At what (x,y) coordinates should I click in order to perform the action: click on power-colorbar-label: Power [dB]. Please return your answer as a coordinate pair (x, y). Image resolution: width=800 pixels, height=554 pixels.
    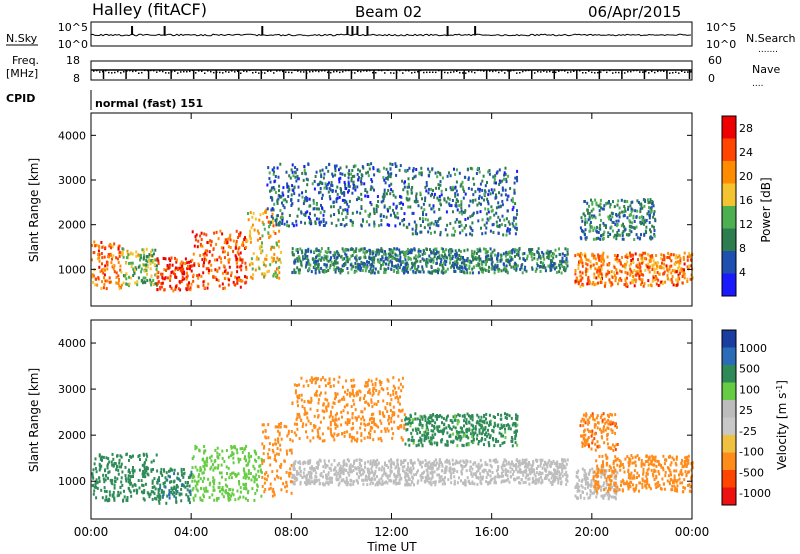
    Looking at the image, I should click on (766, 209).